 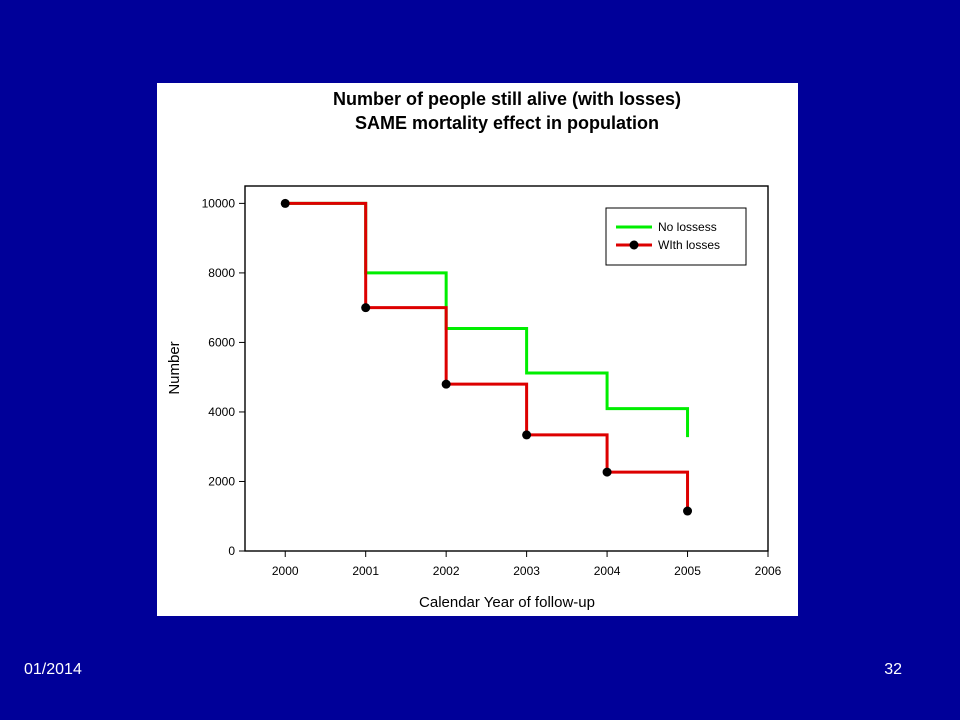 I want to click on x-tick-label-0: 2000, so click(x=285, y=571).